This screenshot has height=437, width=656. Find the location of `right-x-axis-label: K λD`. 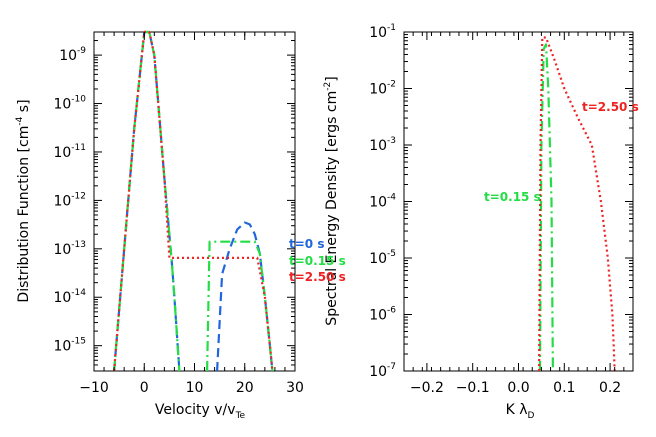

right-x-axis-label: K λD is located at coordinates (520, 411).